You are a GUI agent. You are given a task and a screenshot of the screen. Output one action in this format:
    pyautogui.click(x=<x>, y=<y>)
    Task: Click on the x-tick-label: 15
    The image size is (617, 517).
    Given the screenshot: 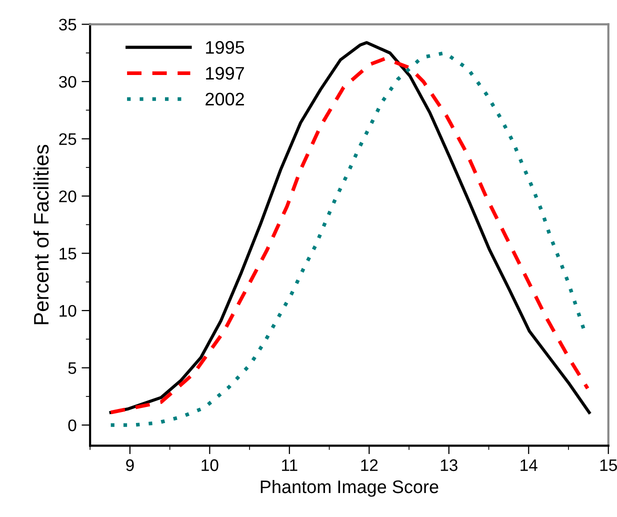 What is the action you would take?
    pyautogui.click(x=608, y=465)
    